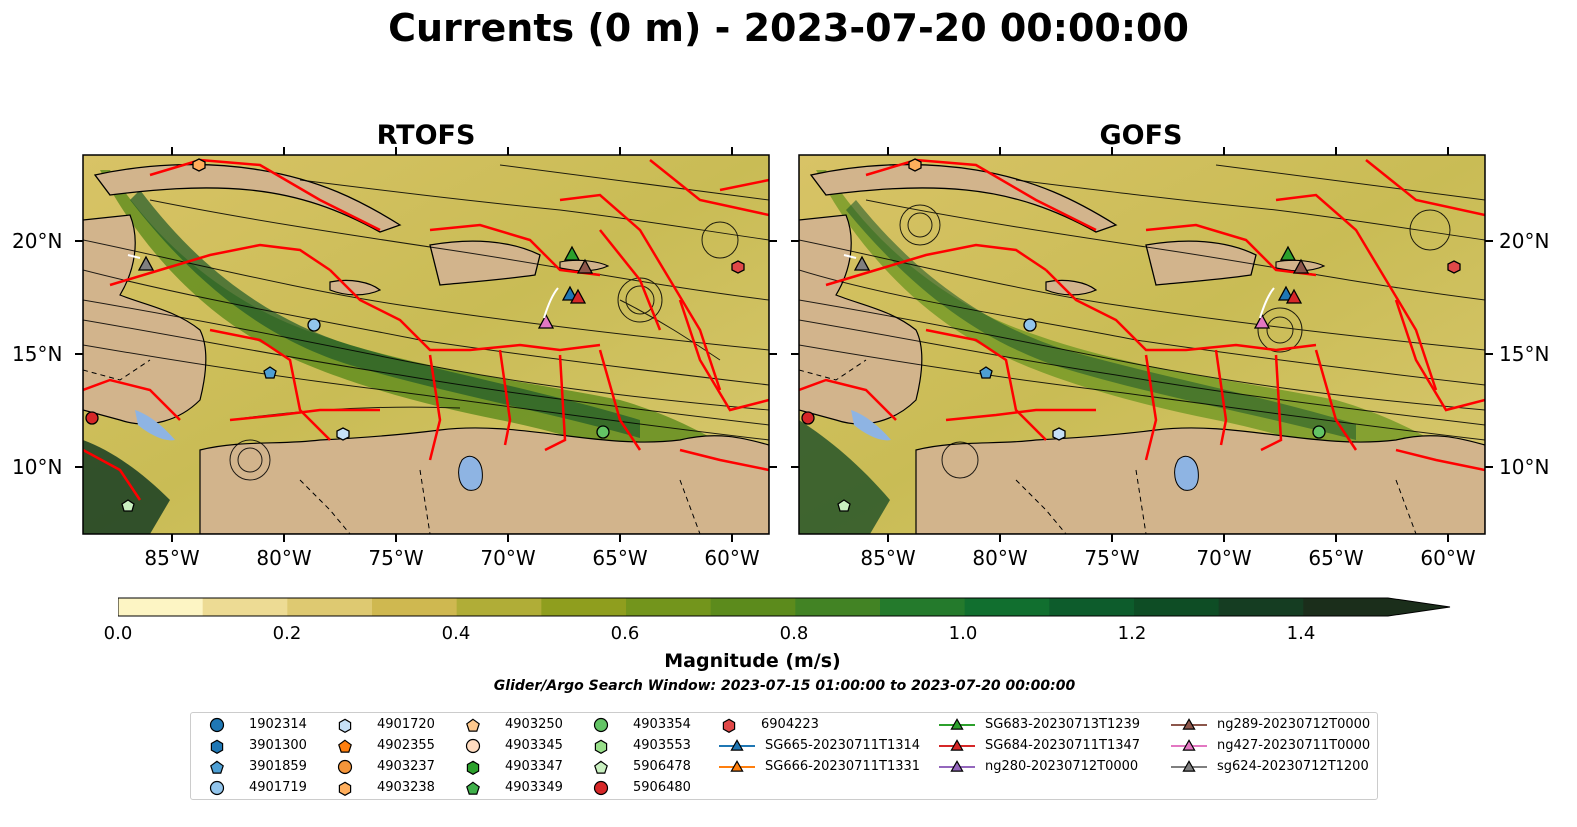 The image size is (1577, 827). What do you see at coordinates (278, 766) in the screenshot?
I see `legend-label: 3901859` at bounding box center [278, 766].